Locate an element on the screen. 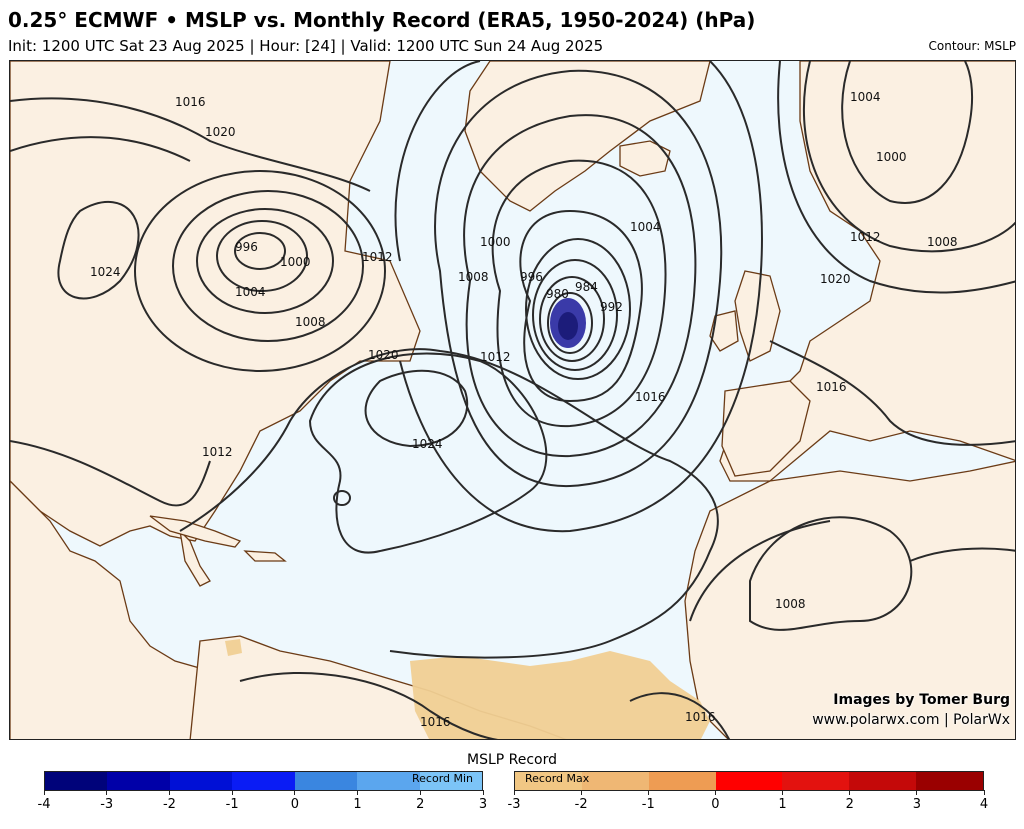  isobar-1020-atlantic is located at coordinates (428, 453).